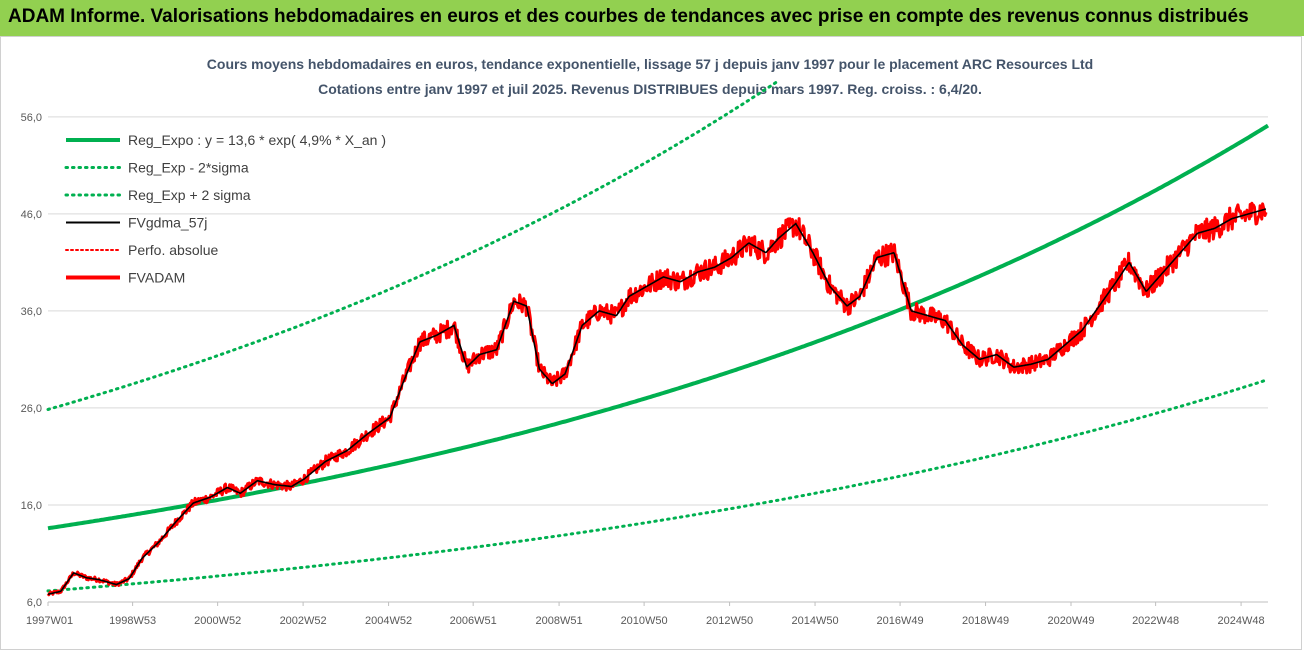 The height and width of the screenshot is (652, 1304). Describe the element at coordinates (257, 140) in the screenshot. I see `legend-label: Reg_Expo : y = 13,6 * exp( 4,9% * X_an )` at that location.